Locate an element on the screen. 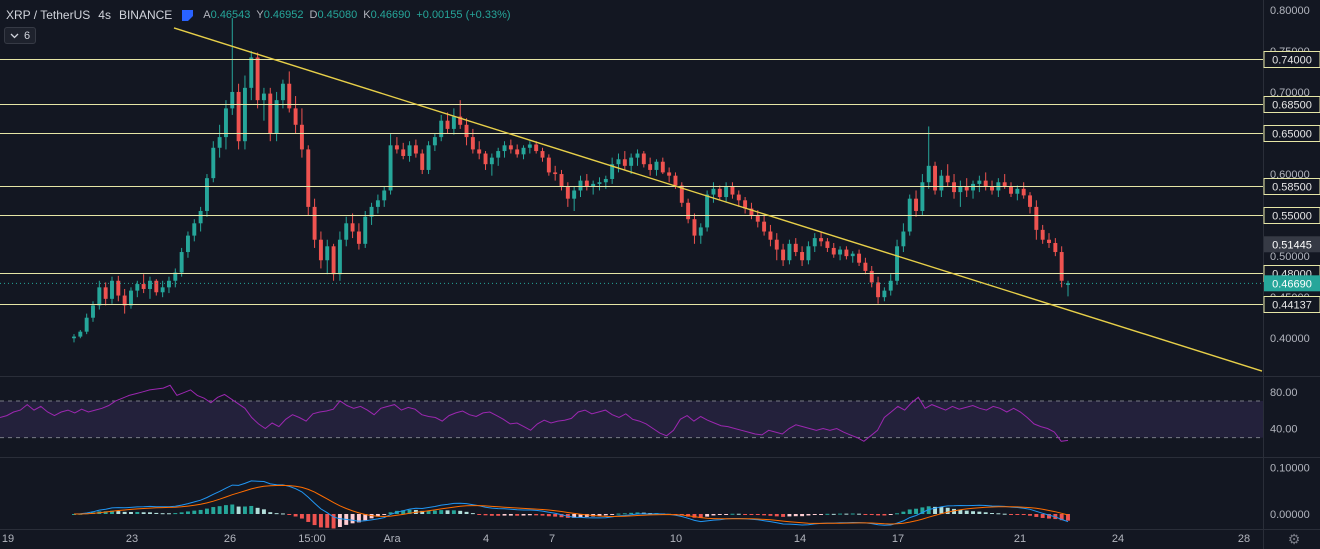  symbol-name: XRP / TetherUS is located at coordinates (48, 15).